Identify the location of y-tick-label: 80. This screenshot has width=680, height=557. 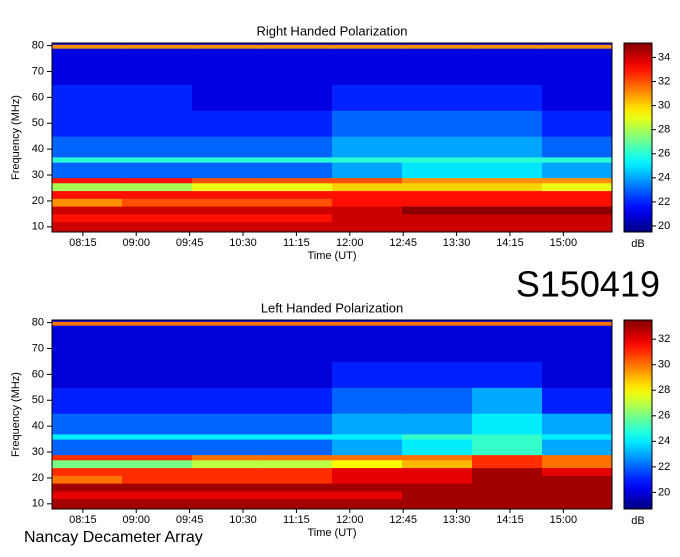
(38, 322).